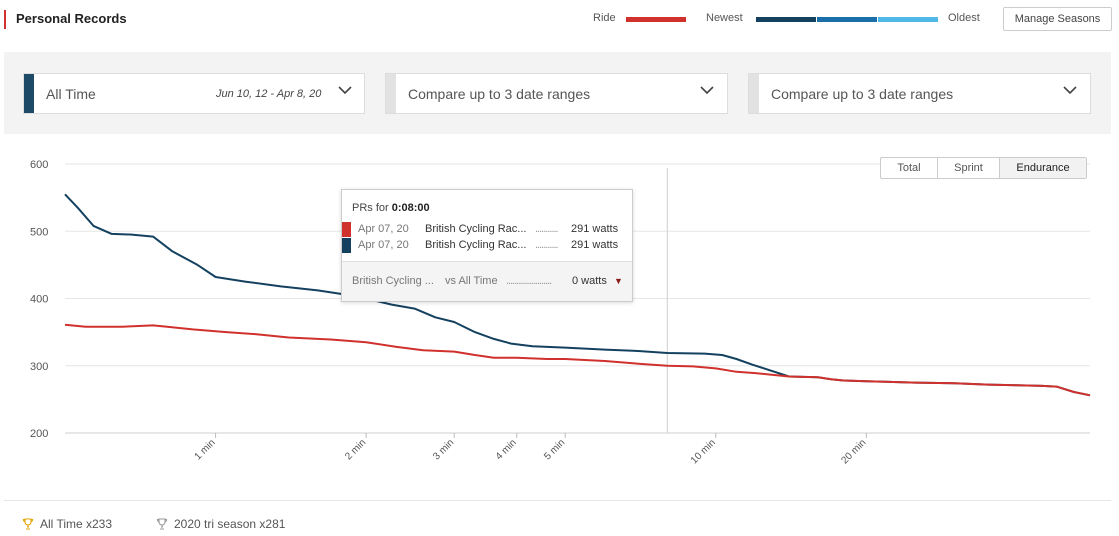  Describe the element at coordinates (76, 524) in the screenshot. I see `season-label: All Time x233` at that location.